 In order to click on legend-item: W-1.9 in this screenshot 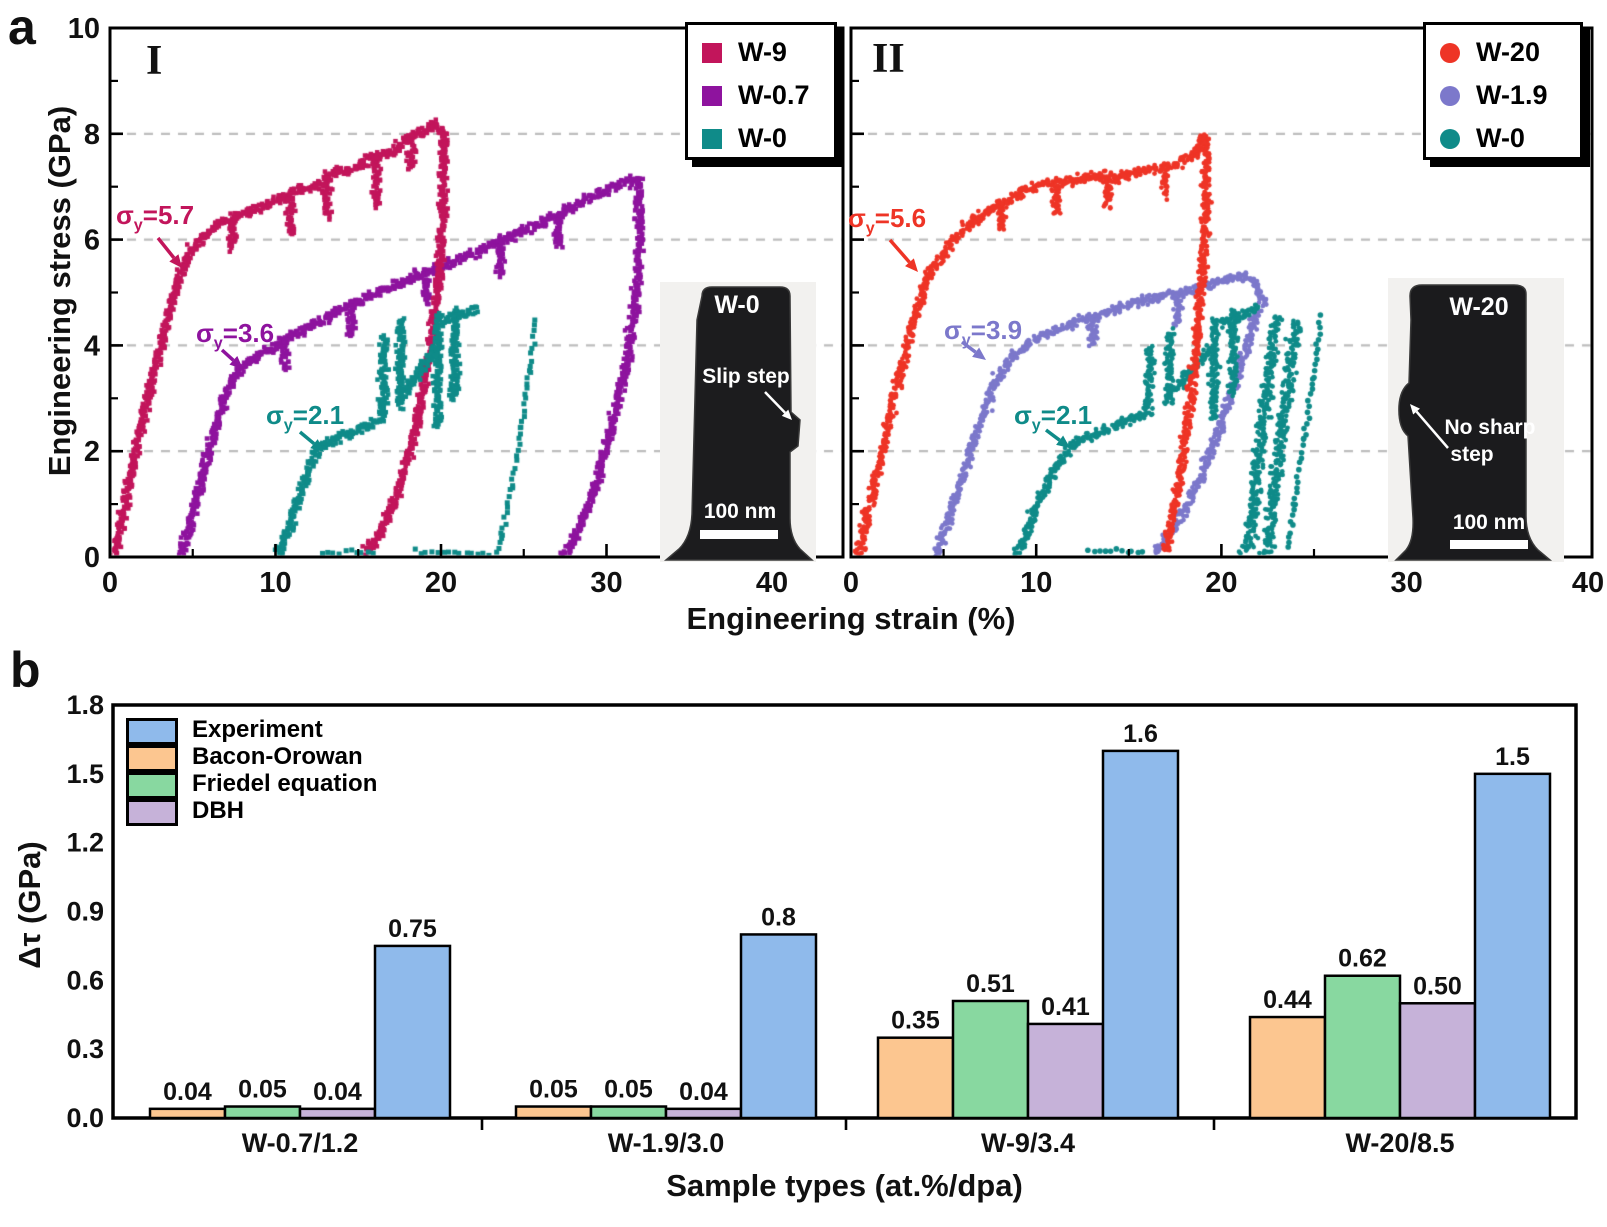, I will do `click(1510, 95)`.